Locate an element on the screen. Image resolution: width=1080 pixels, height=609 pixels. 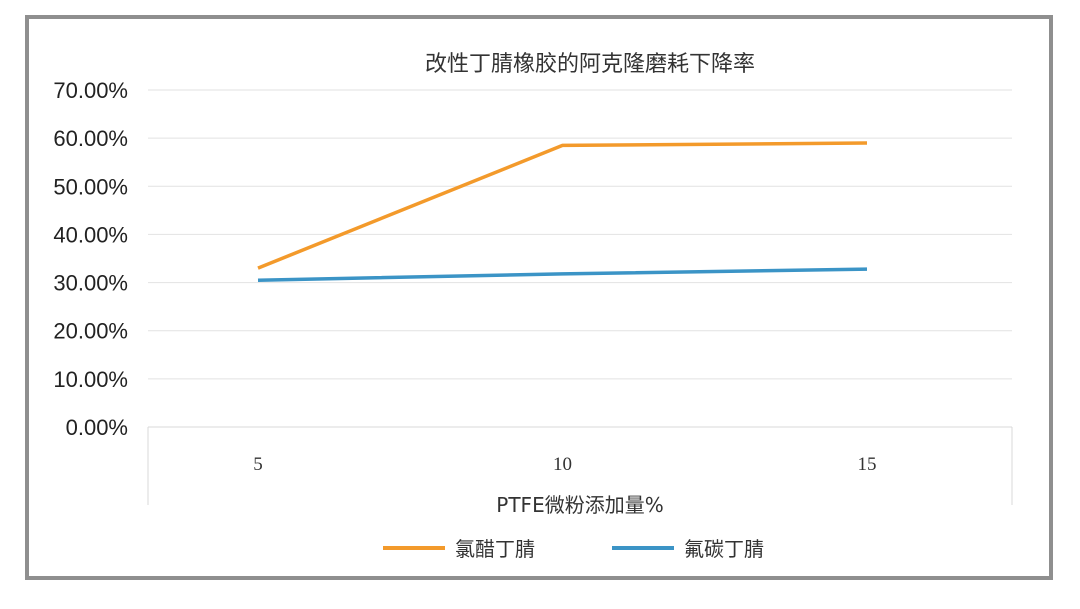
y-tick-label: 40.00% is located at coordinates (90, 234).